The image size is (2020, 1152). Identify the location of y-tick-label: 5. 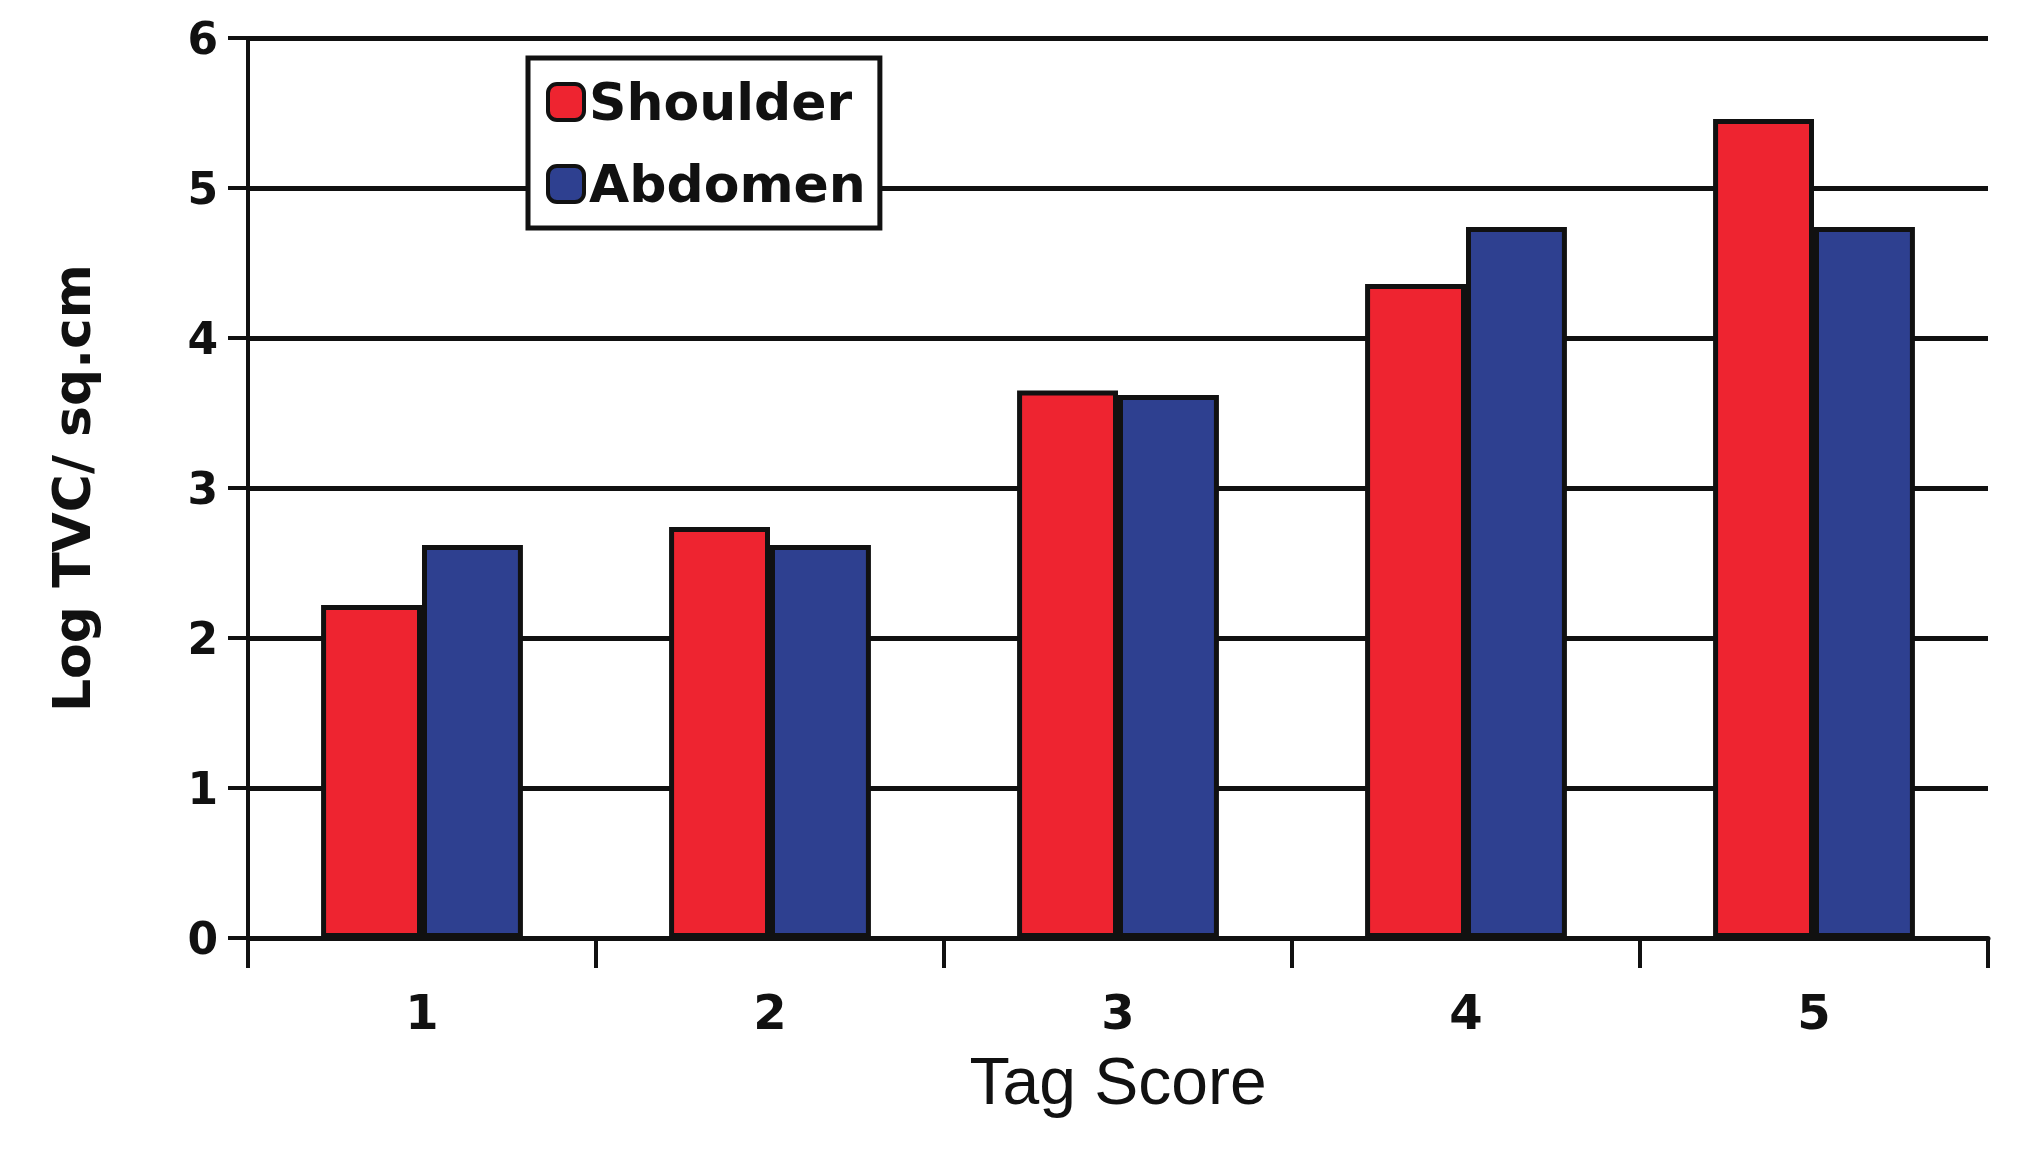
(202, 188).